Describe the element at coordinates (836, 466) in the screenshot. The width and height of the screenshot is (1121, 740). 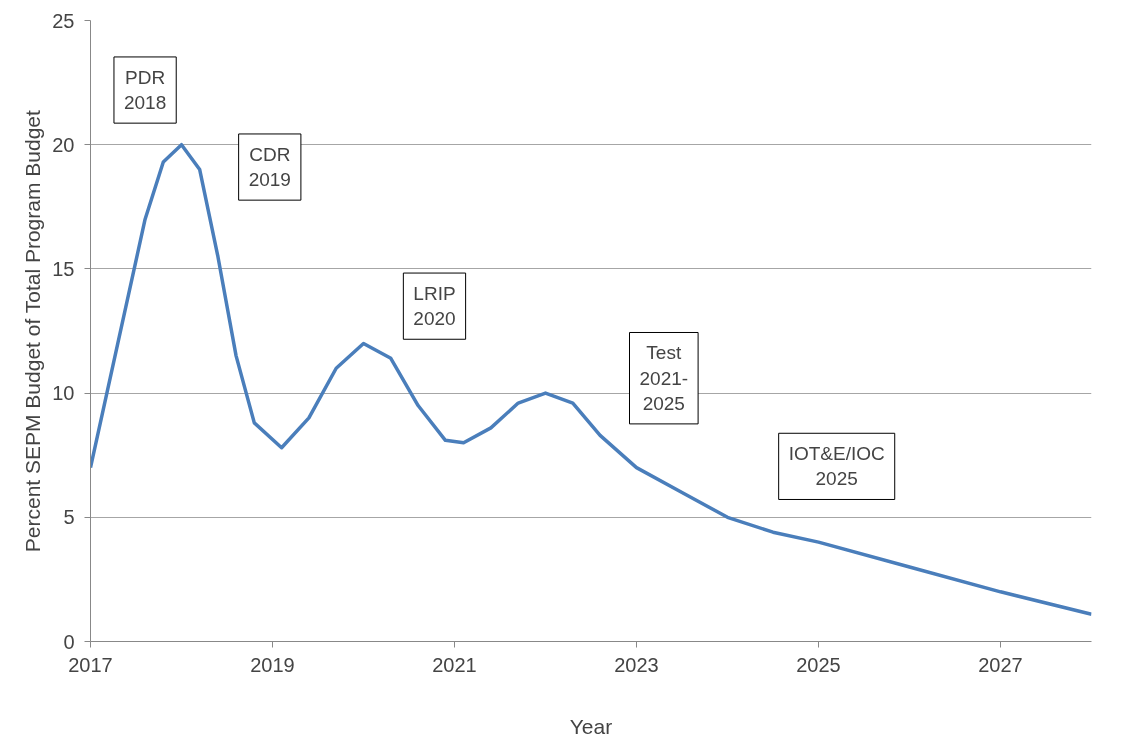
I see `annotation: IOT&E/IOC 2025` at that location.